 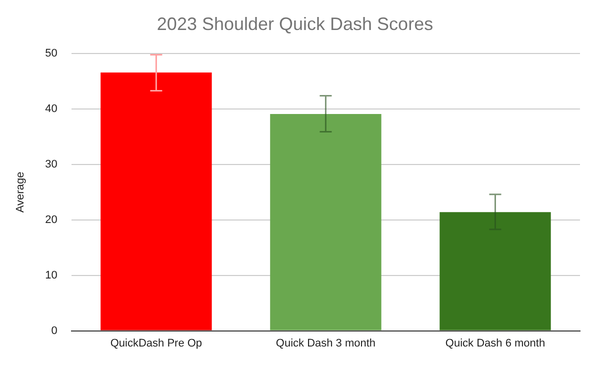 What do you see at coordinates (326, 343) in the screenshot?
I see `x-tick-label: Quick Dash 3 month` at bounding box center [326, 343].